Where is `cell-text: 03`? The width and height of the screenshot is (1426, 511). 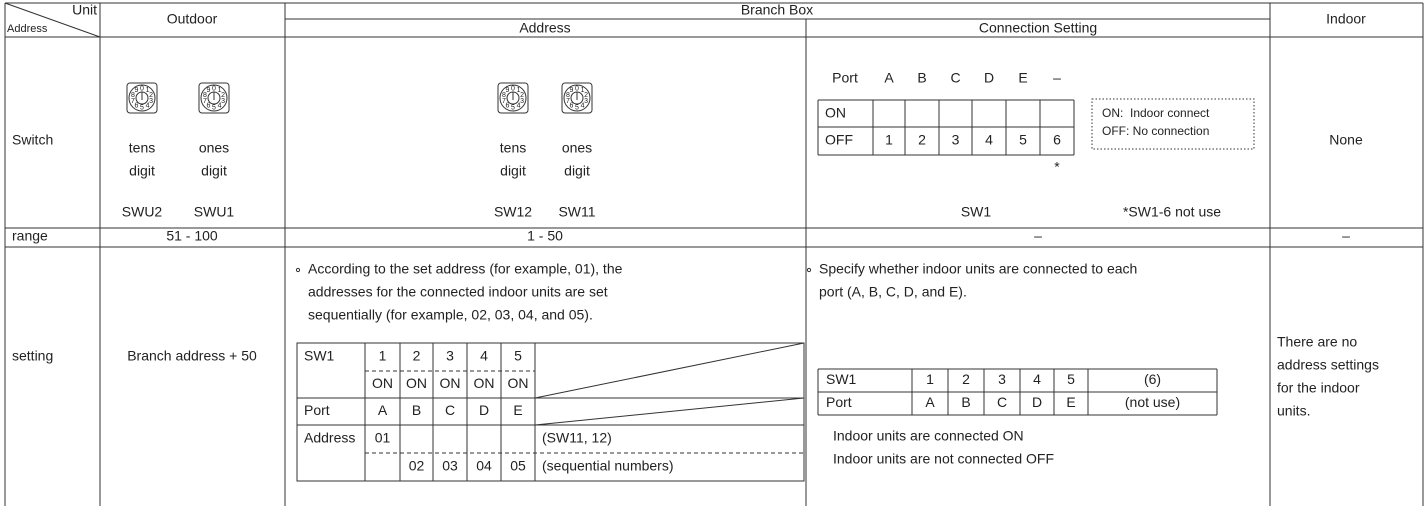
cell-text: 03 is located at coordinates (450, 466).